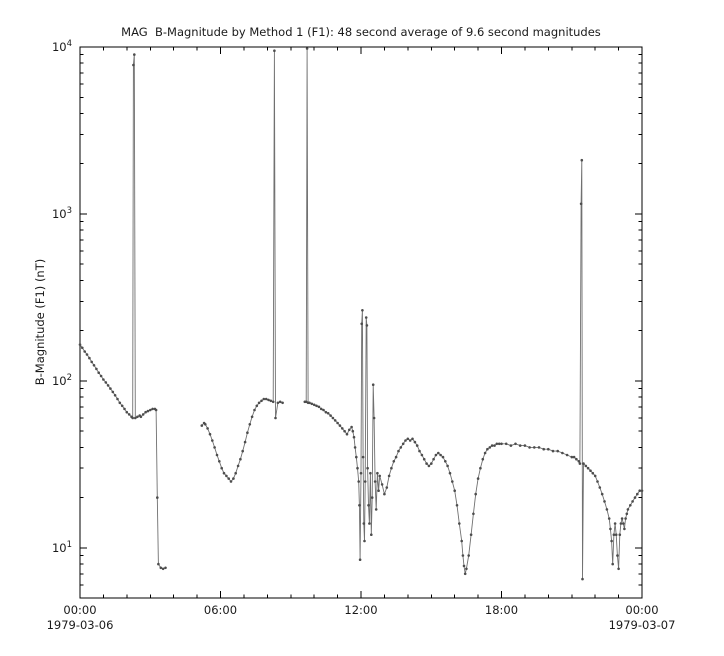 Image resolution: width=724 pixels, height=656 pixels. Describe the element at coordinates (62, 213) in the screenshot. I see `y-tick-label: 103` at that location.